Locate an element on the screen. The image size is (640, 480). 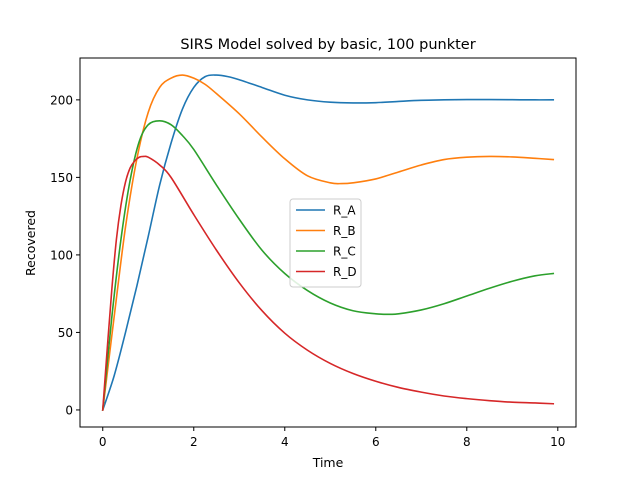
y-axis-label: Recovered is located at coordinates (30, 243).